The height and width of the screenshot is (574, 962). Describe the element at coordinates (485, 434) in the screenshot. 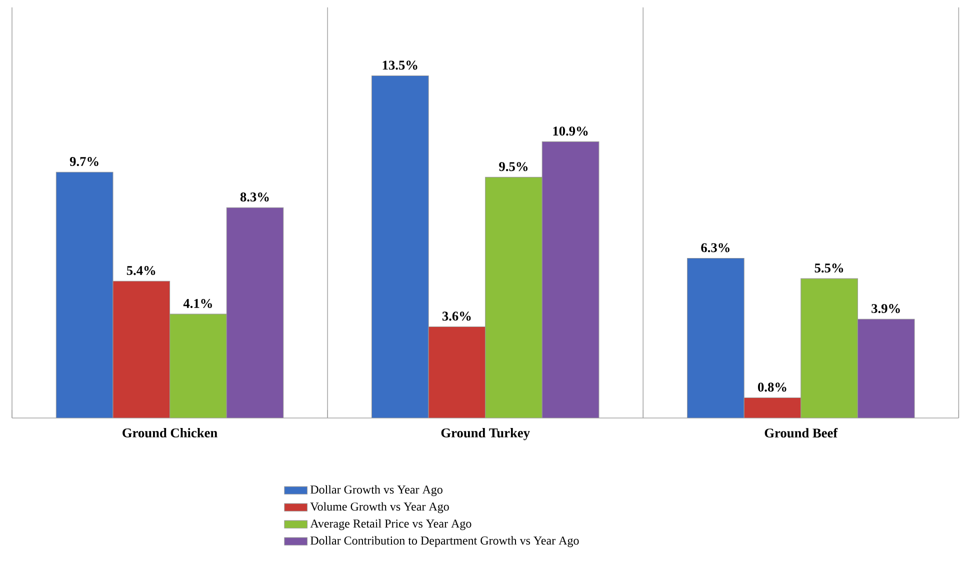

I see `x-tick-label: Ground Turkey` at that location.